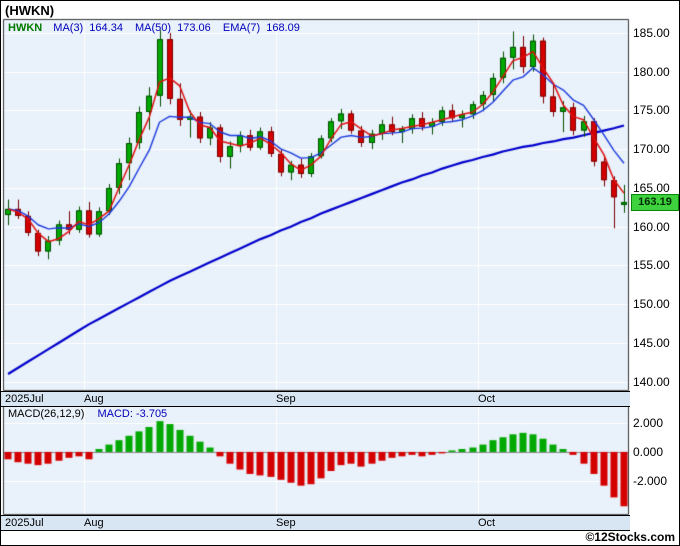 This screenshot has height=546, width=680. What do you see at coordinates (651, 343) in the screenshot?
I see `price-tick-label: 145.00` at bounding box center [651, 343].